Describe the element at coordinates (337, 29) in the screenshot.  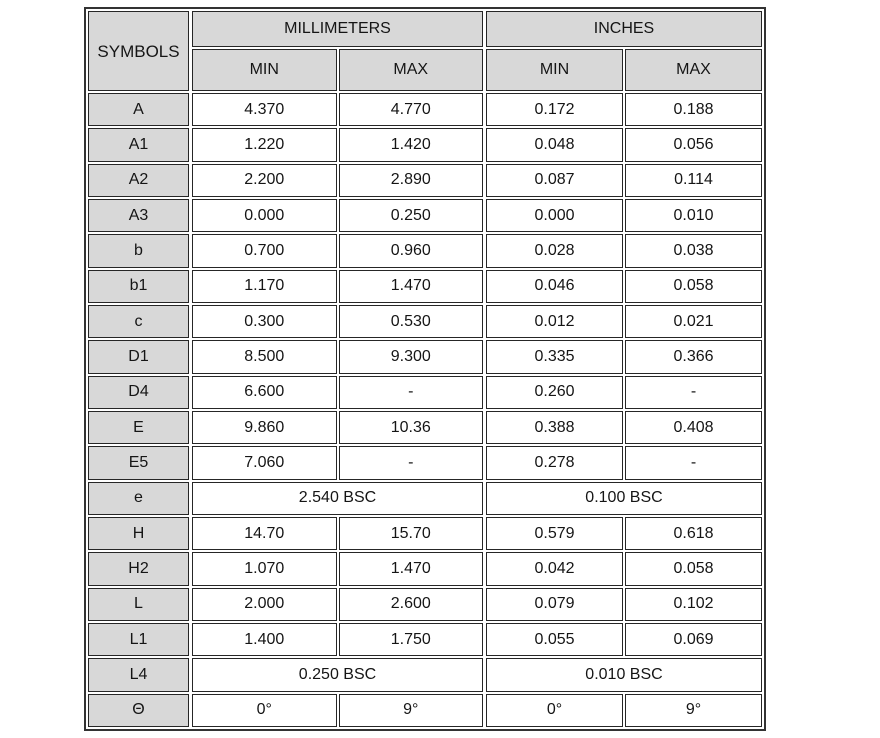
I see `millimeters-header-cell: MILLIMETERS` at that location.